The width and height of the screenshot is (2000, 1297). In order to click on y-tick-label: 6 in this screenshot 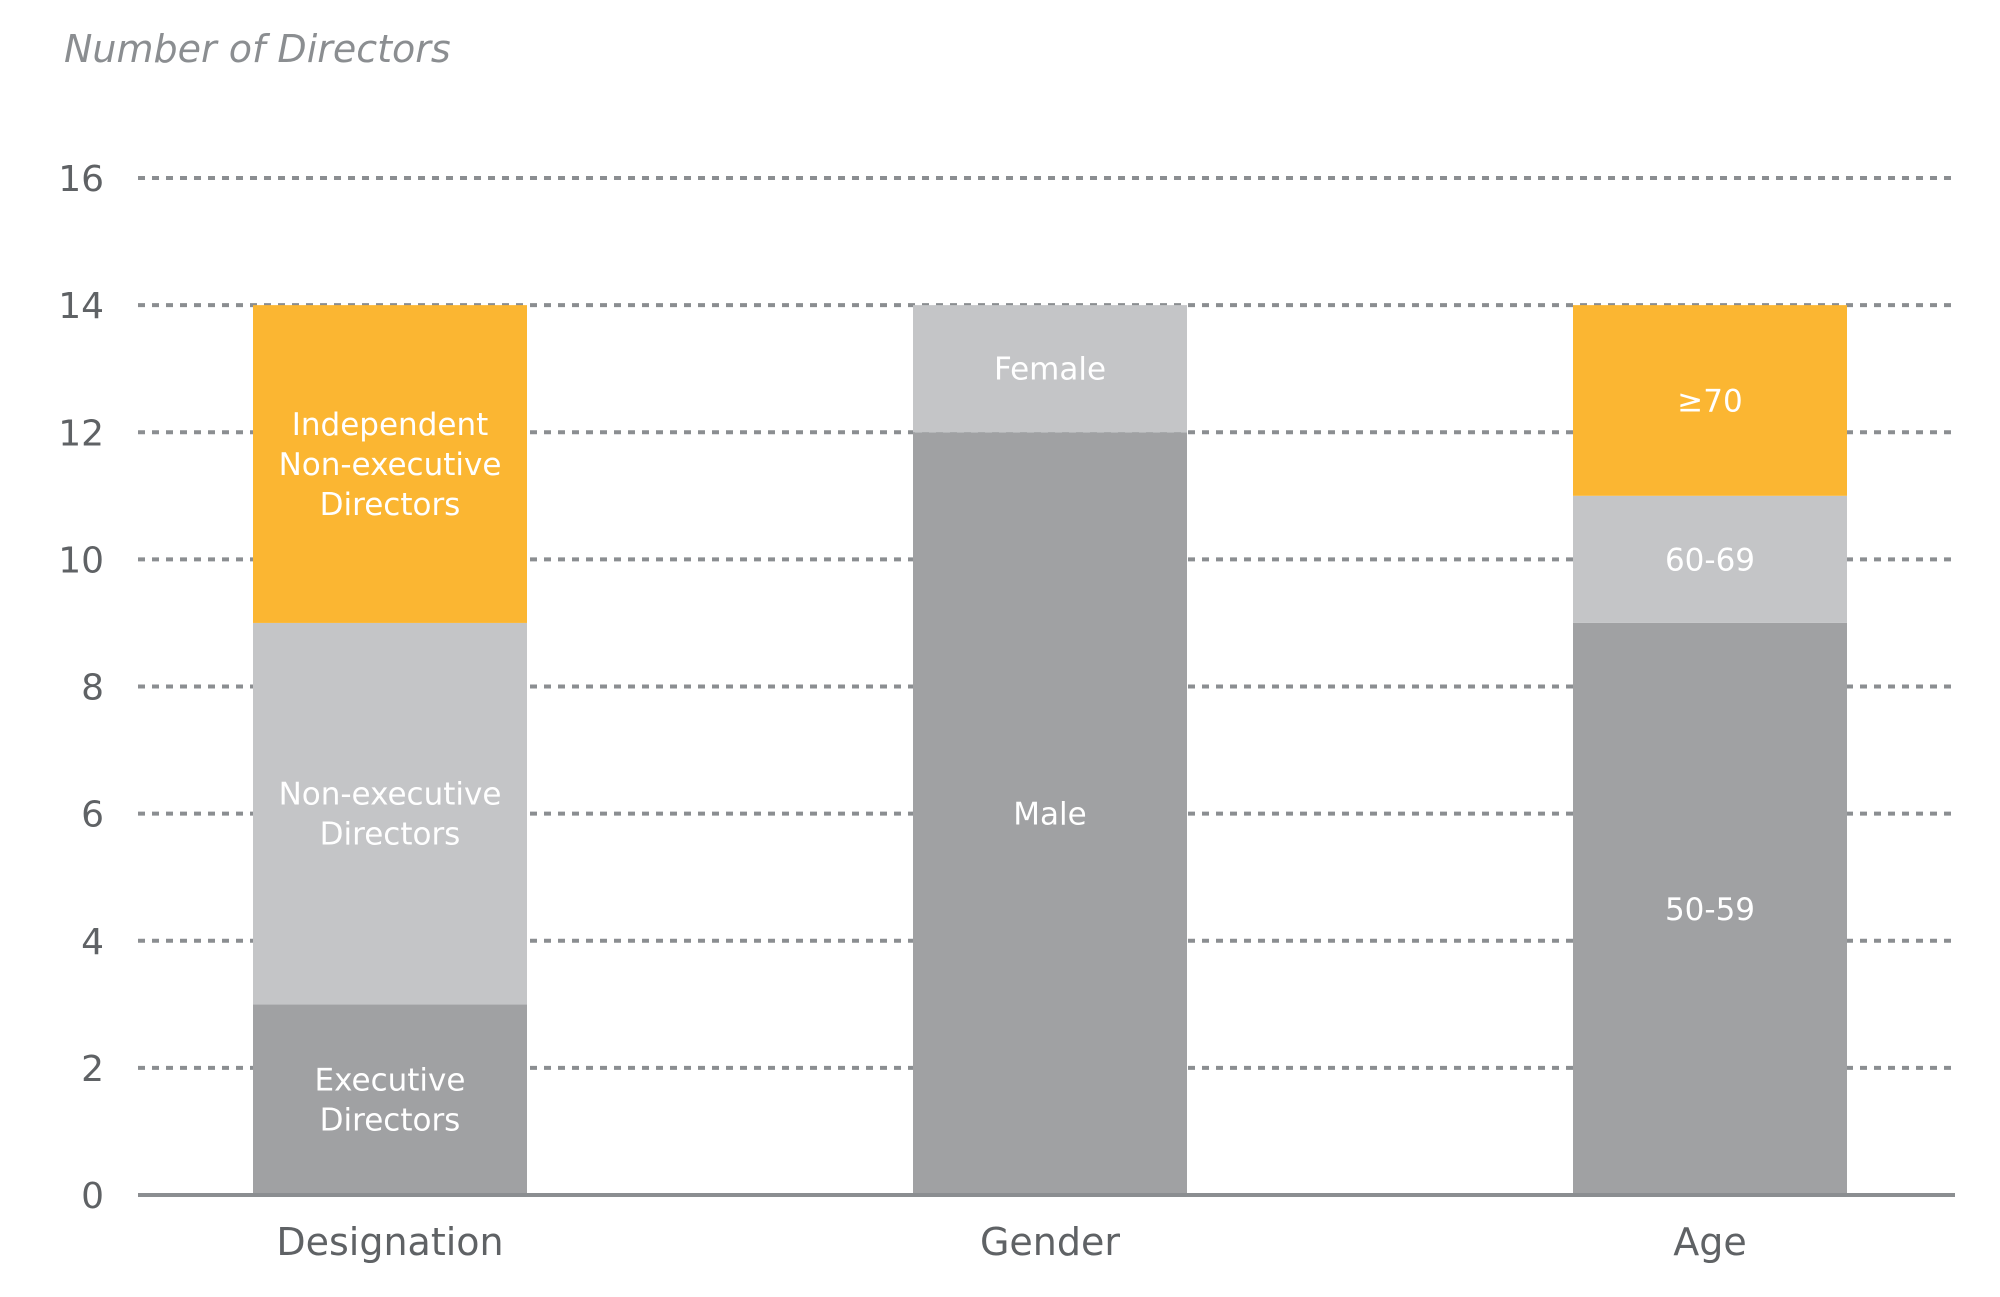, I will do `click(92, 815)`.